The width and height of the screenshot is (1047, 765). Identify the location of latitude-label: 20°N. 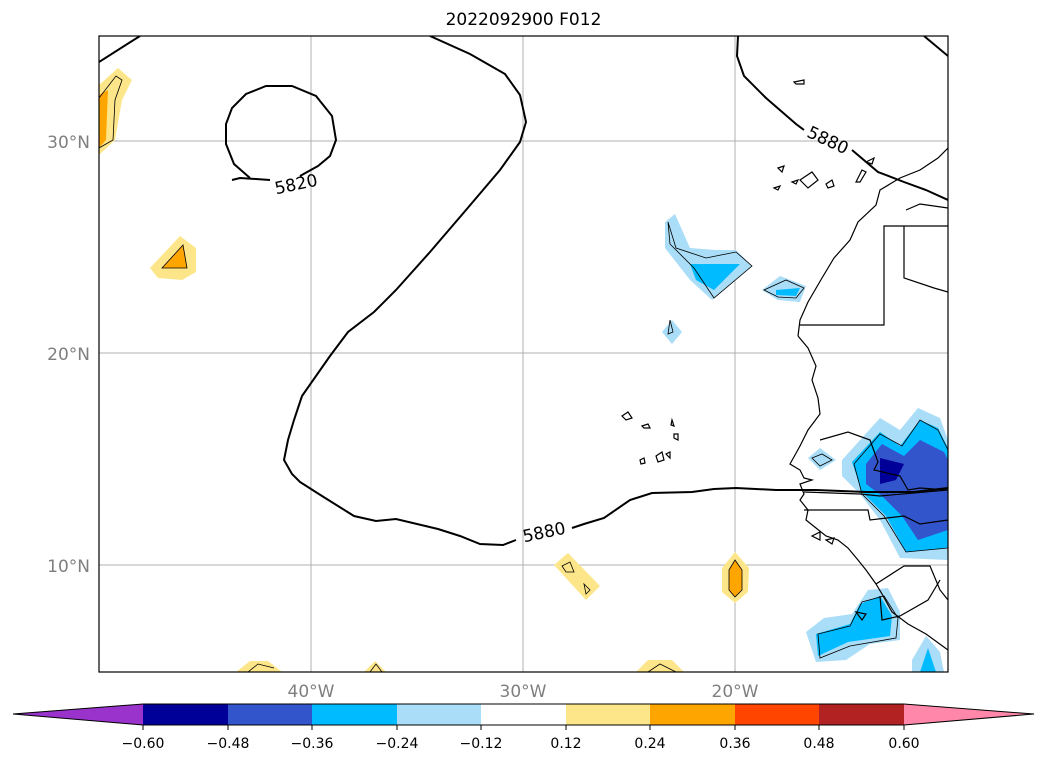
(68, 355).